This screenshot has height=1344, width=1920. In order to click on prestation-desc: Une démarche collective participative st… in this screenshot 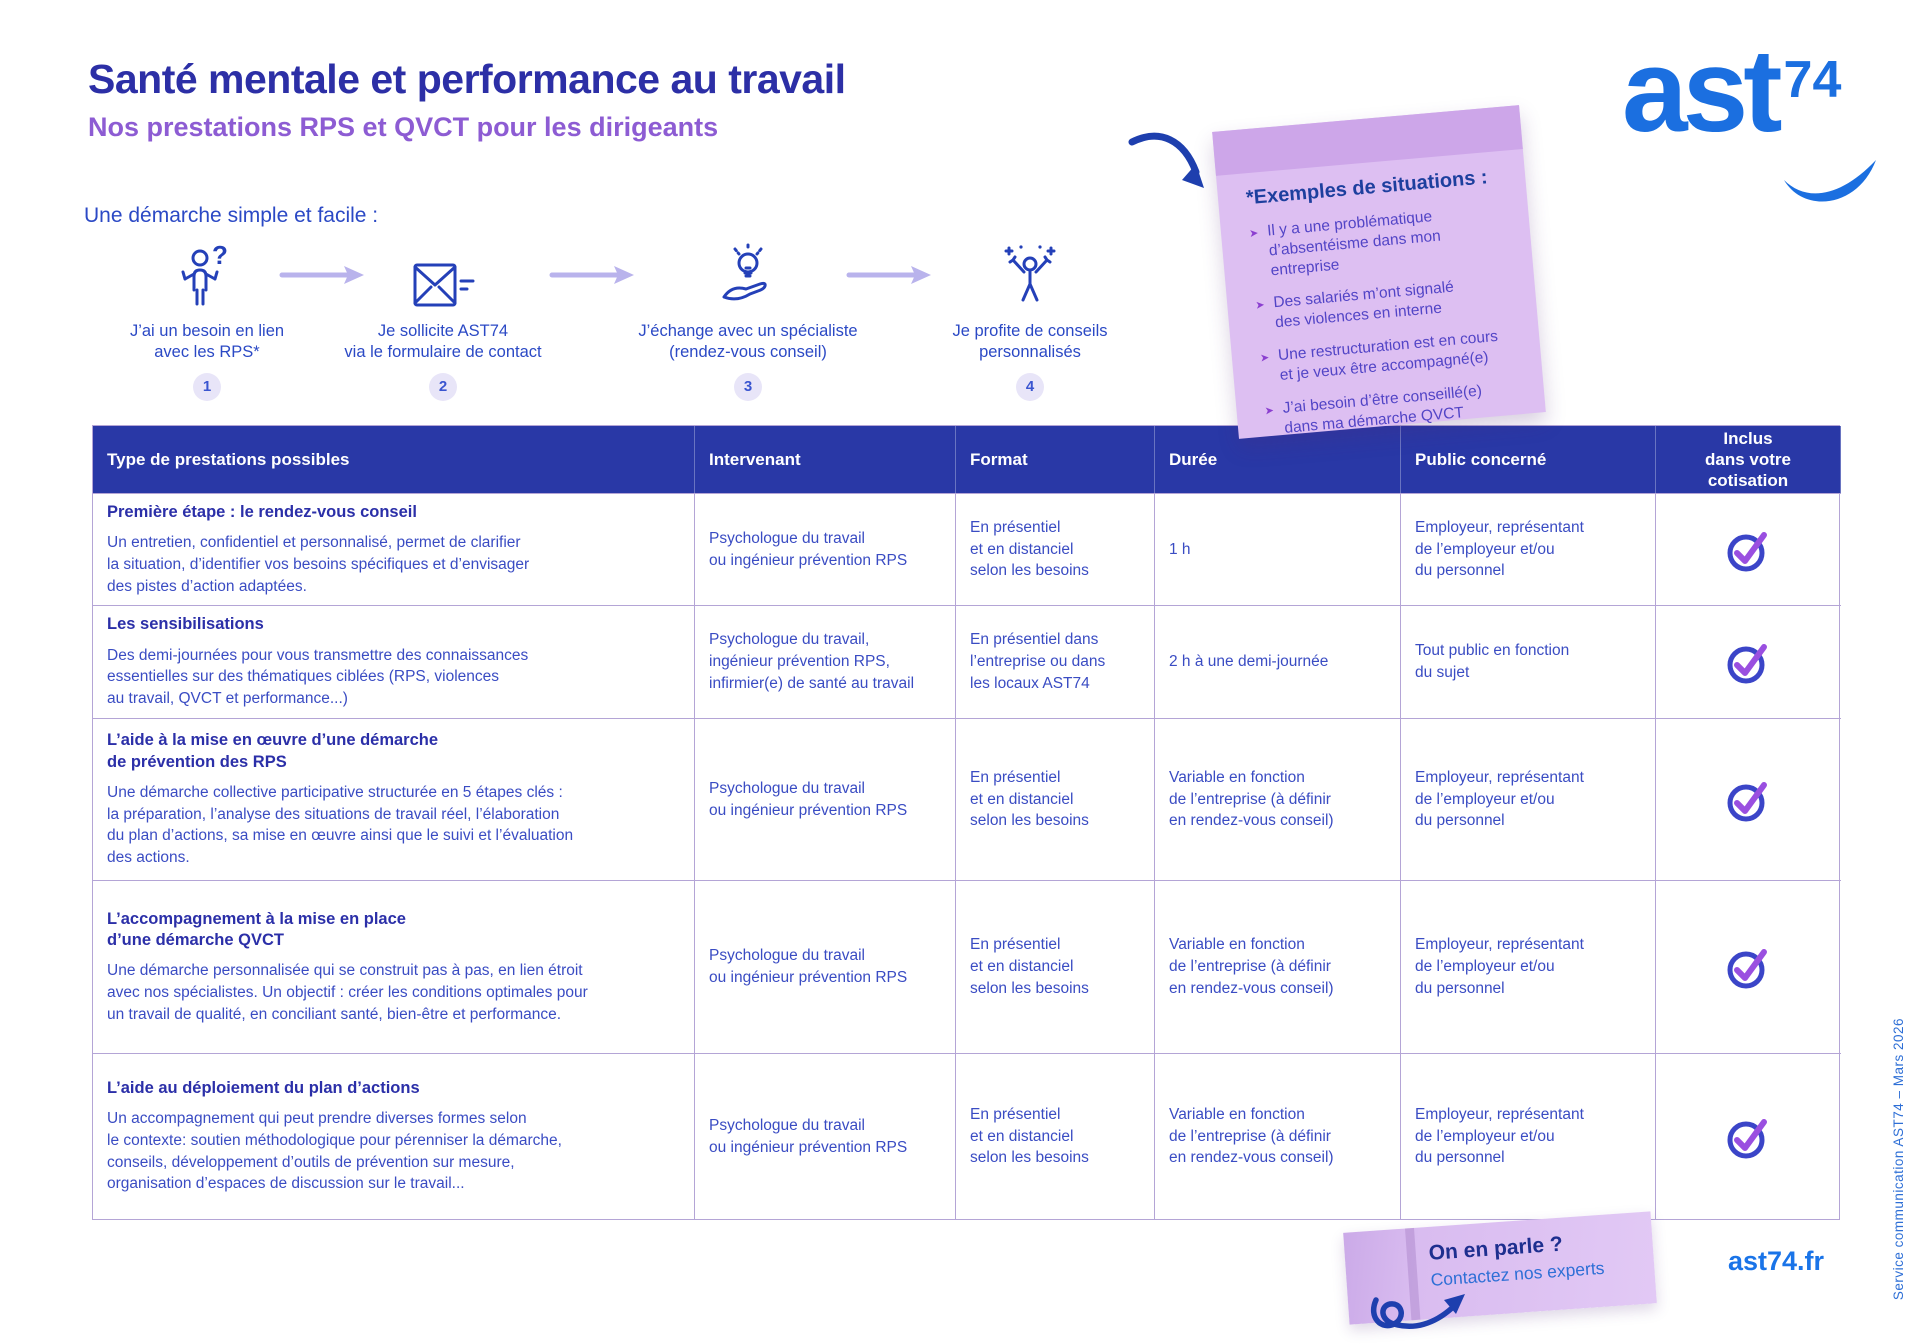, I will do `click(340, 825)`.